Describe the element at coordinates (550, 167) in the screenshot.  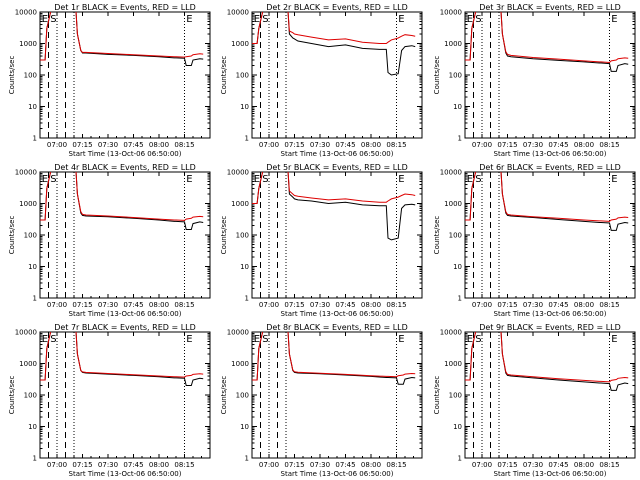
I see `panel-title: Det 6r BLACK = Events, RED = LLD` at that location.